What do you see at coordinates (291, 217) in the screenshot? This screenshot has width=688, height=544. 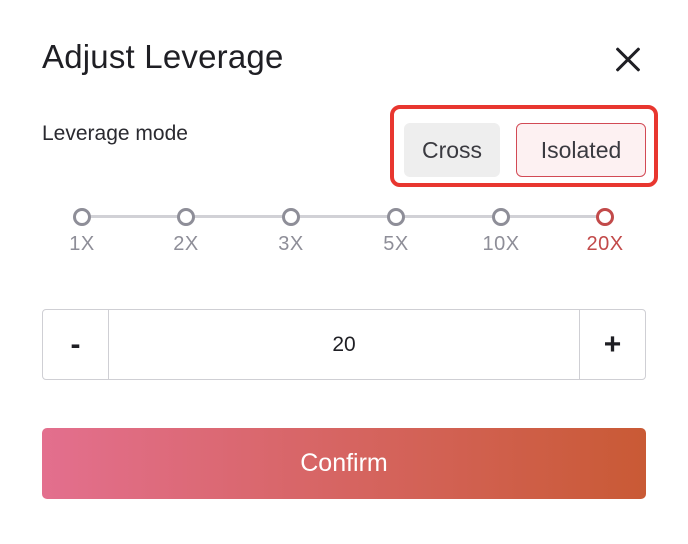 I see `slider-tick-3x` at bounding box center [291, 217].